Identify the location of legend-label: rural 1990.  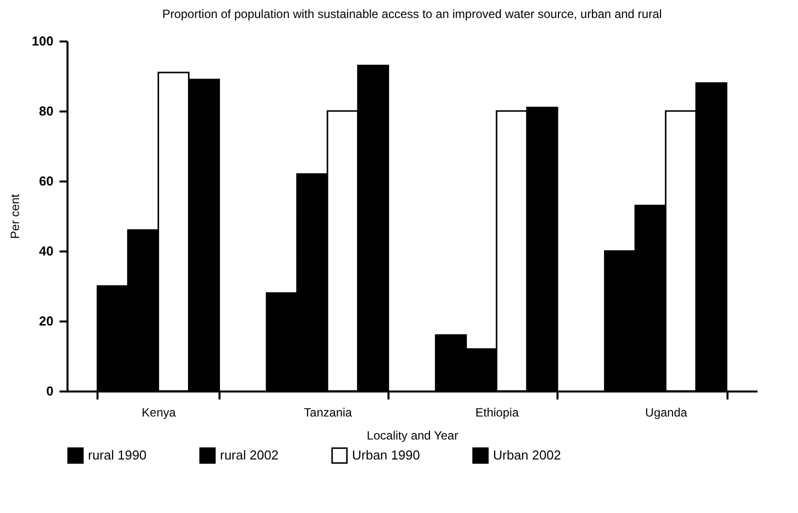
(117, 455).